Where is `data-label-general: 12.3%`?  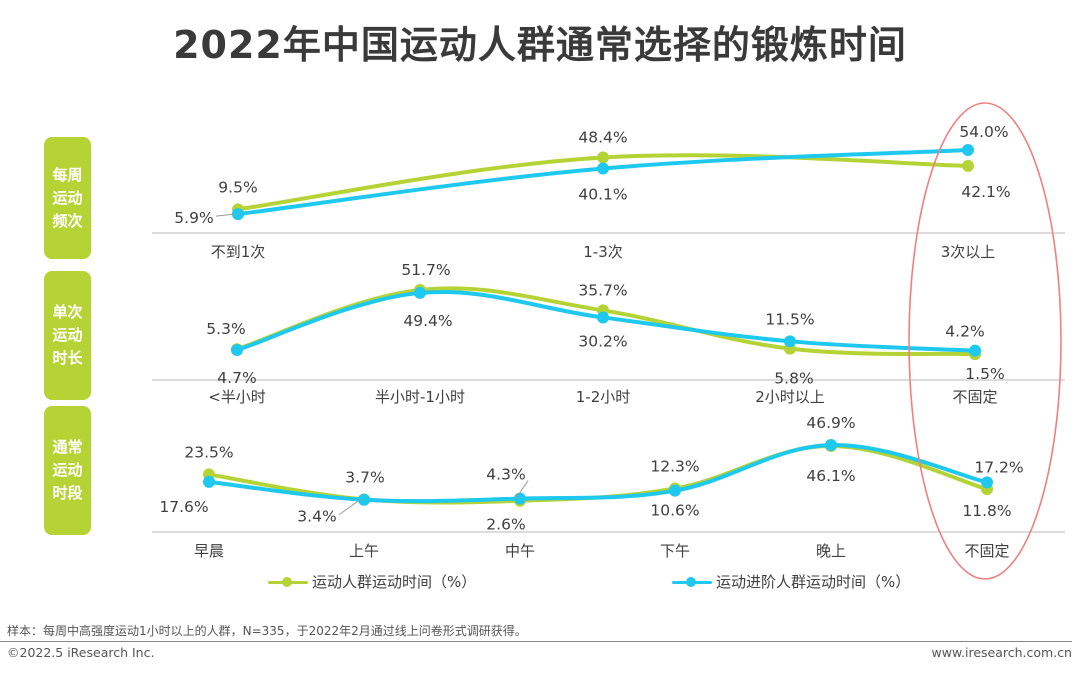
data-label-general: 12.3% is located at coordinates (674, 467).